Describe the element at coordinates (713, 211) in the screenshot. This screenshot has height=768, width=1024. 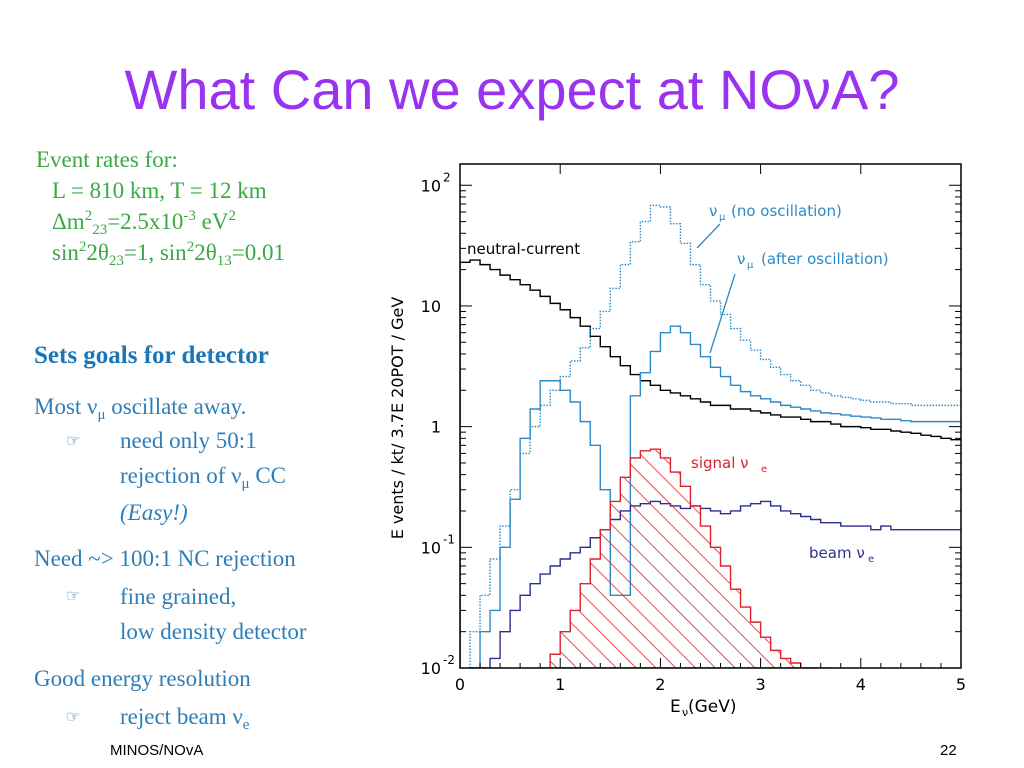
I see `label-numu-no-osc-symbol: ν` at that location.